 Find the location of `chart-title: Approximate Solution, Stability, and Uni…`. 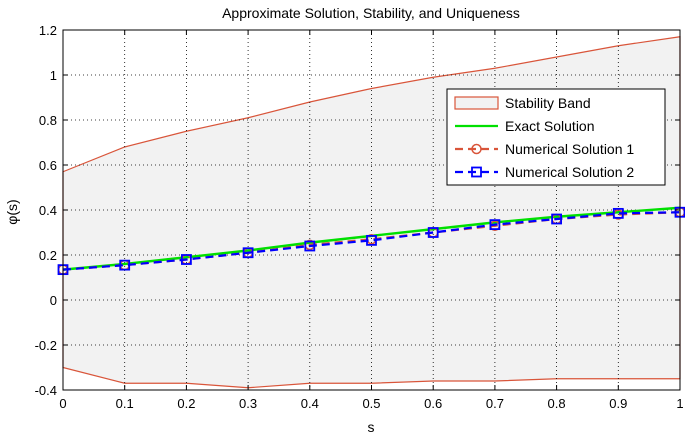

chart-title: Approximate Solution, Stability, and Uni… is located at coordinates (371, 13).